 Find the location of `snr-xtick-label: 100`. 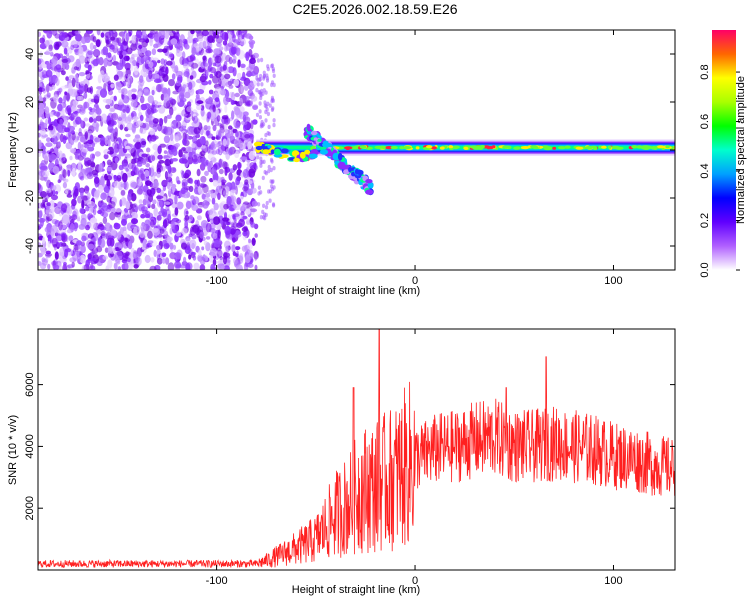

snr-xtick-label: 100 is located at coordinates (613, 581).